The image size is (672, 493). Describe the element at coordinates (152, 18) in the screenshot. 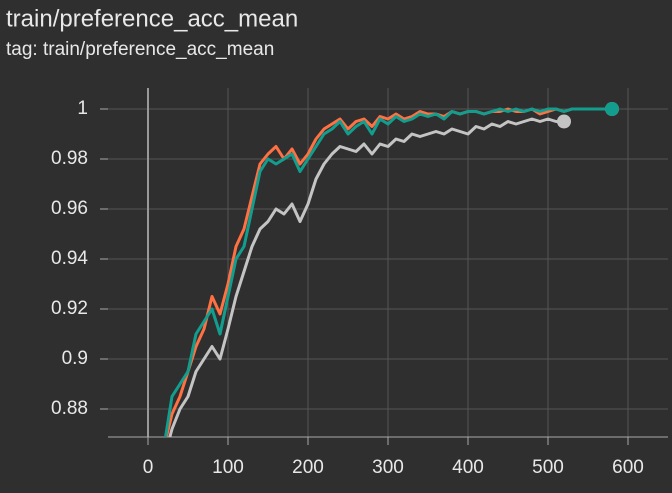

I see `chart-title: train/preference_acc_mean` at that location.